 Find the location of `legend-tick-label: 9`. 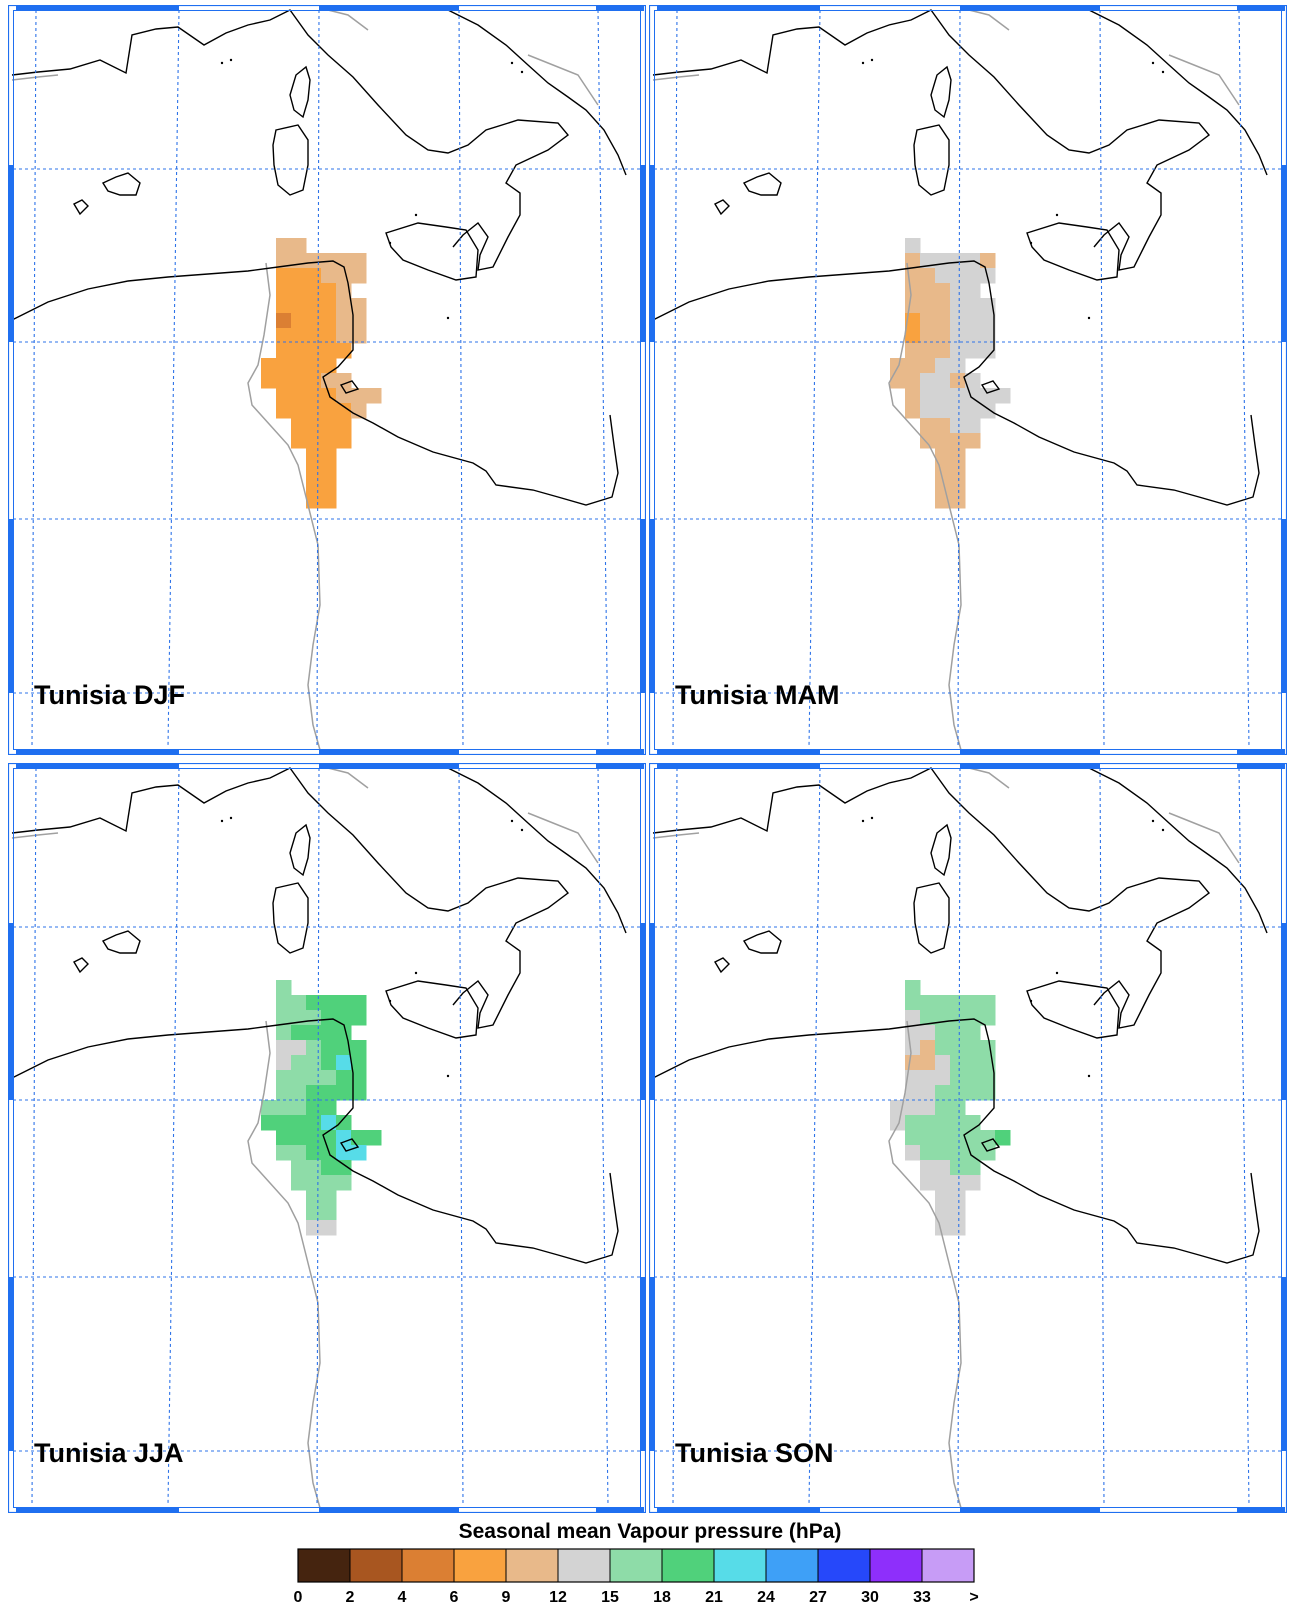

legend-tick-label: 9 is located at coordinates (506, 1597).